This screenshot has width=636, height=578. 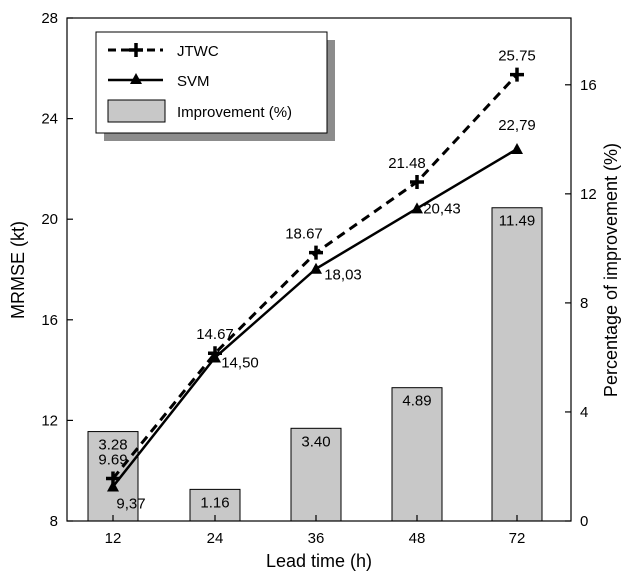 I want to click on x-tick-label-12: 12, so click(x=113, y=538).